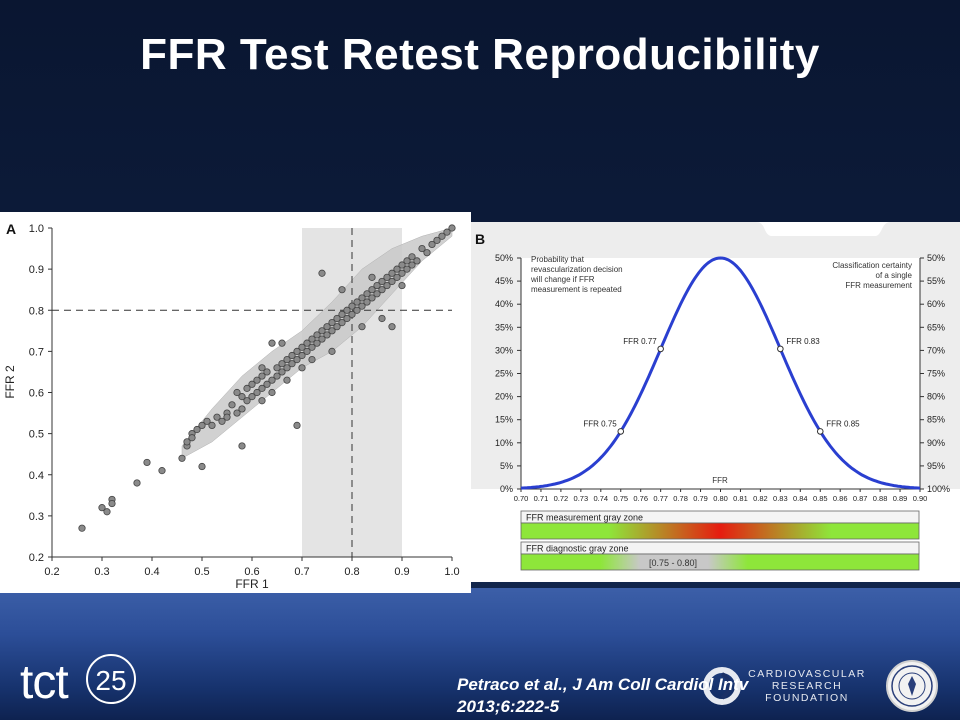 This screenshot has height=720, width=960. What do you see at coordinates (722, 686) in the screenshot?
I see `crf-heart-icon` at bounding box center [722, 686].